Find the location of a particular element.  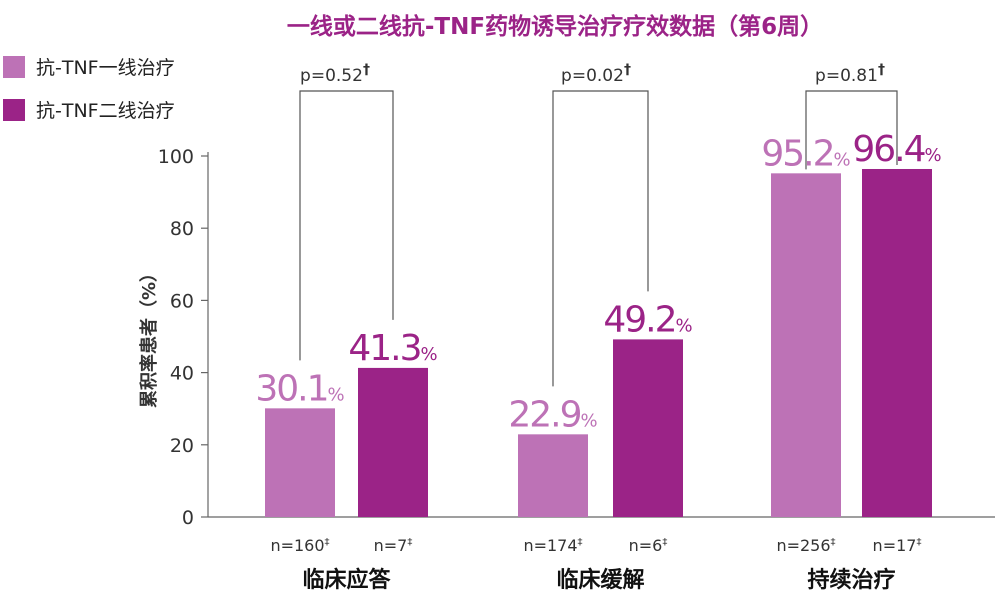

legend-entry-second-line: 抗-TNF二线治疗 is located at coordinates (89, 110).